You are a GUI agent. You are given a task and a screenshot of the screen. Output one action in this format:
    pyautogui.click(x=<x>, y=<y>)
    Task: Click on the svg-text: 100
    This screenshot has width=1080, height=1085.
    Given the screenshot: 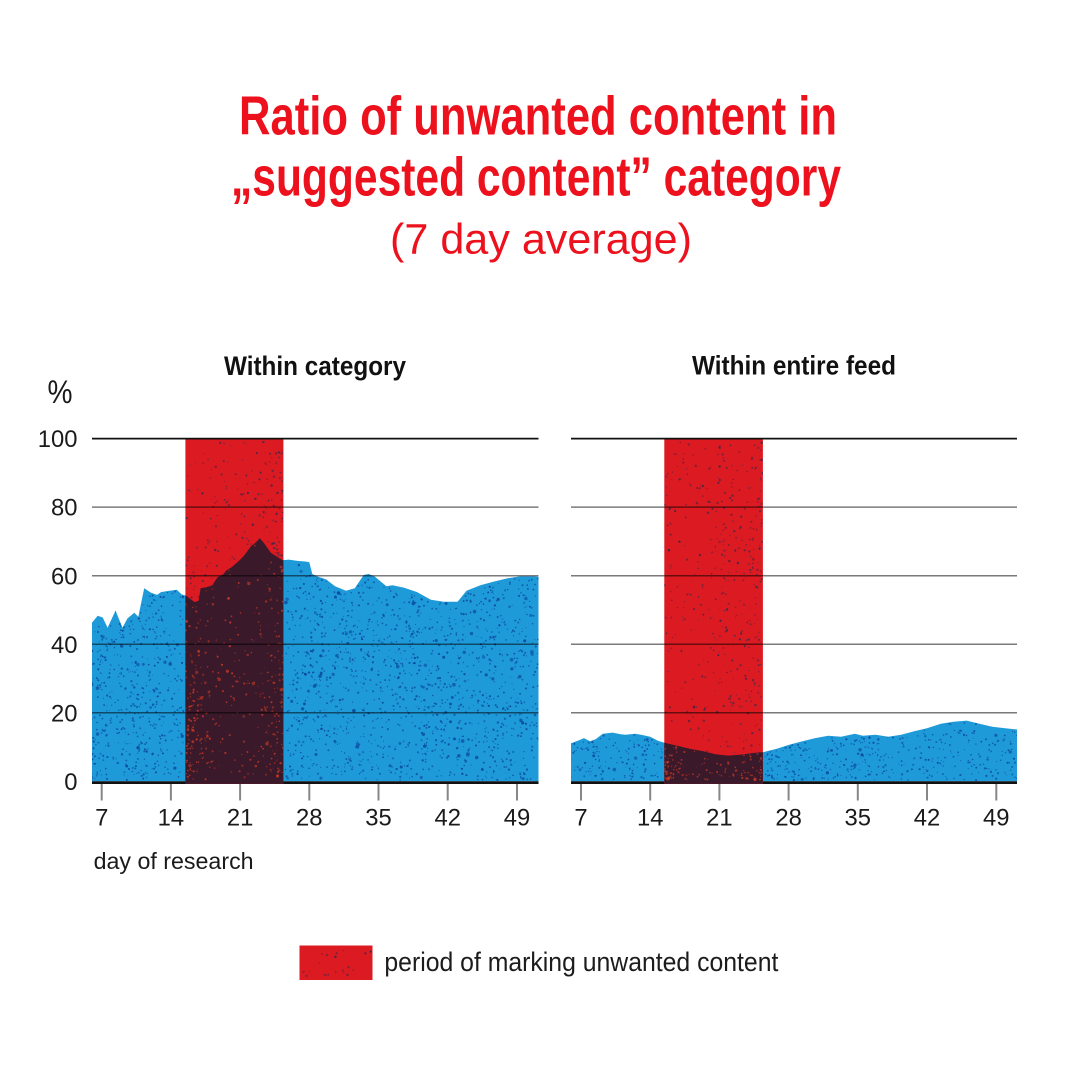 What is the action you would take?
    pyautogui.click(x=58, y=439)
    